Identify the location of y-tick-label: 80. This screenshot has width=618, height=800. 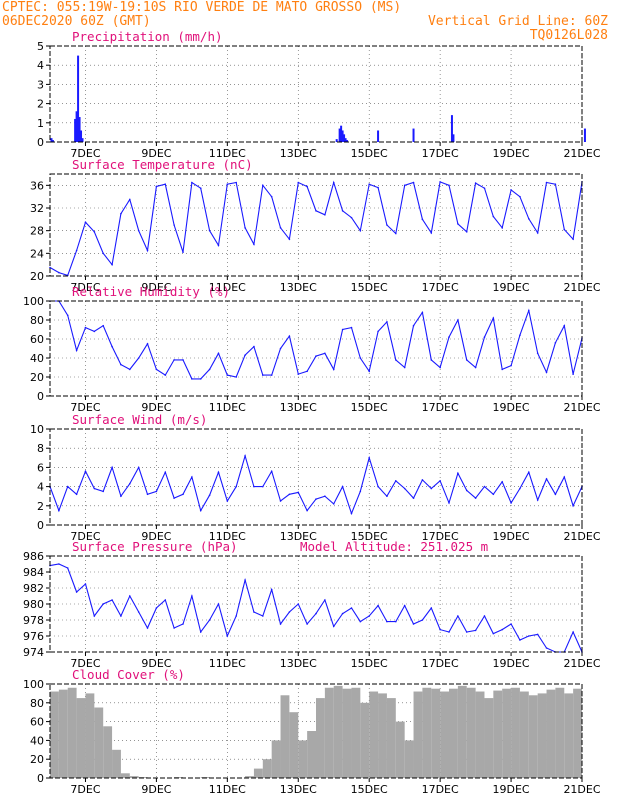
(37, 320).